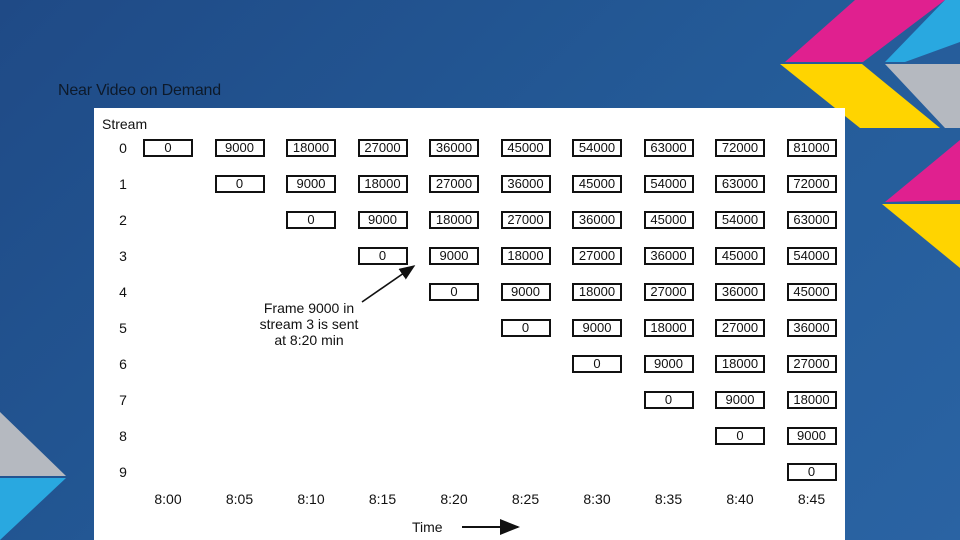  I want to click on stream-label: 2, so click(123, 220).